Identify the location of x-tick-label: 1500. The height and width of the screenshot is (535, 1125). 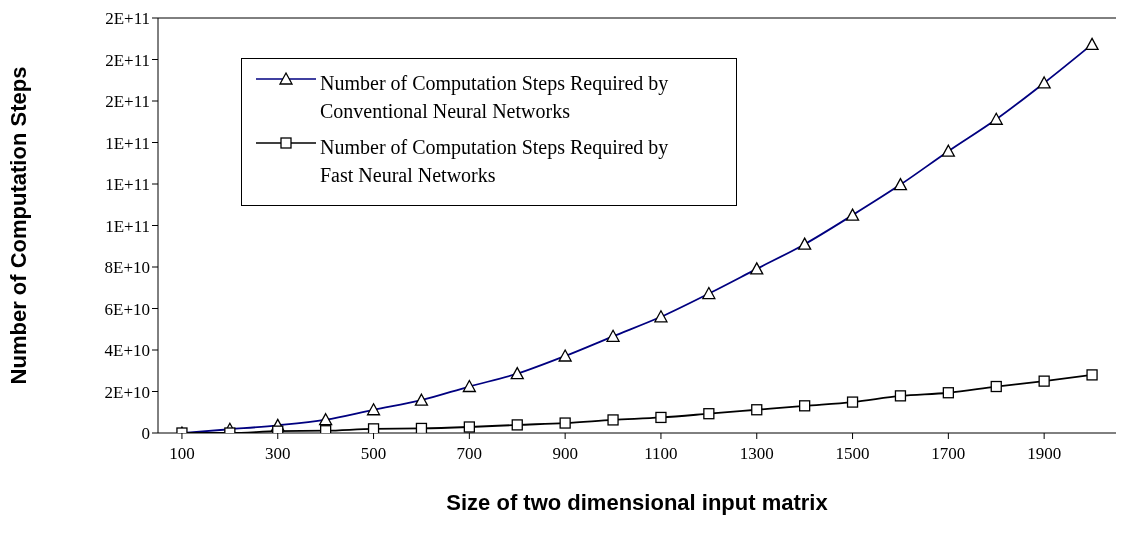
(852, 454).